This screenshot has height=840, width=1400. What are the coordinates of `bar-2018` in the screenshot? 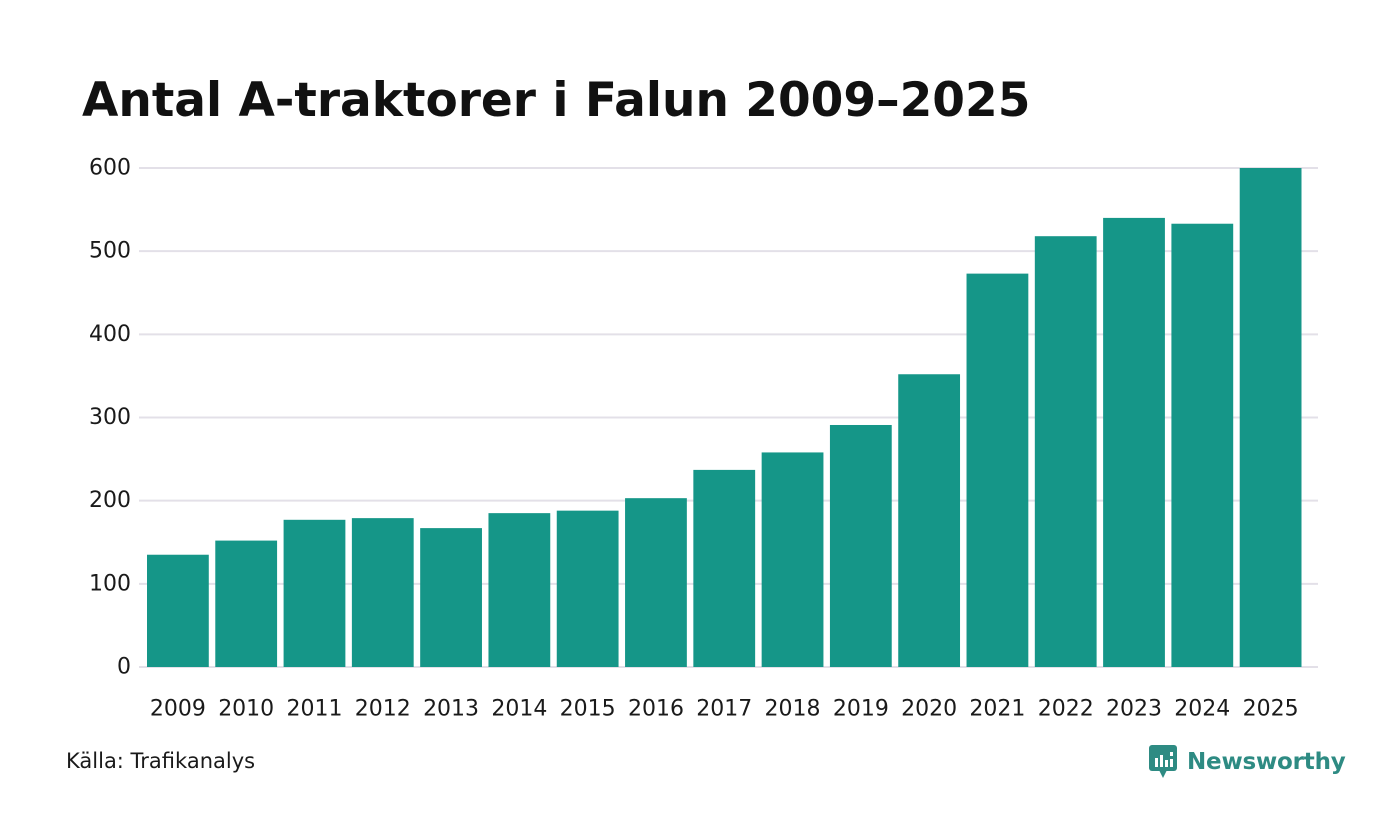 It's located at (792, 559).